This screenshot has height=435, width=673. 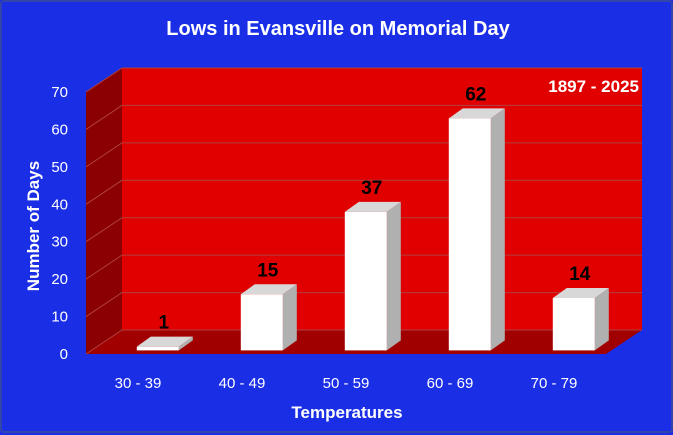 I want to click on data-label: 37, so click(x=371, y=188).